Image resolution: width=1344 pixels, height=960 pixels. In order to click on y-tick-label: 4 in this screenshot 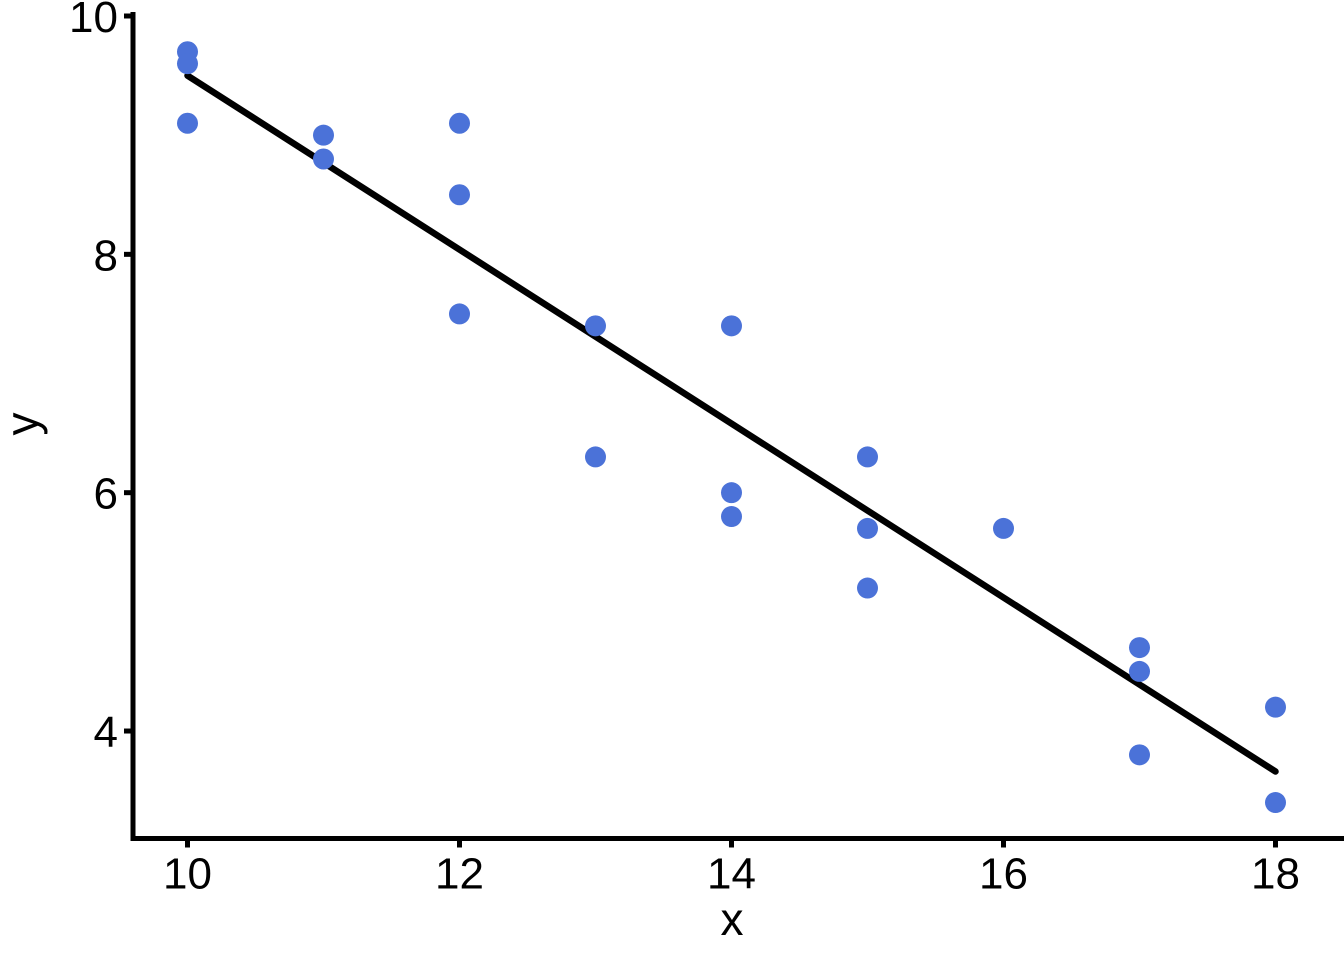, I will do `click(106, 732)`.